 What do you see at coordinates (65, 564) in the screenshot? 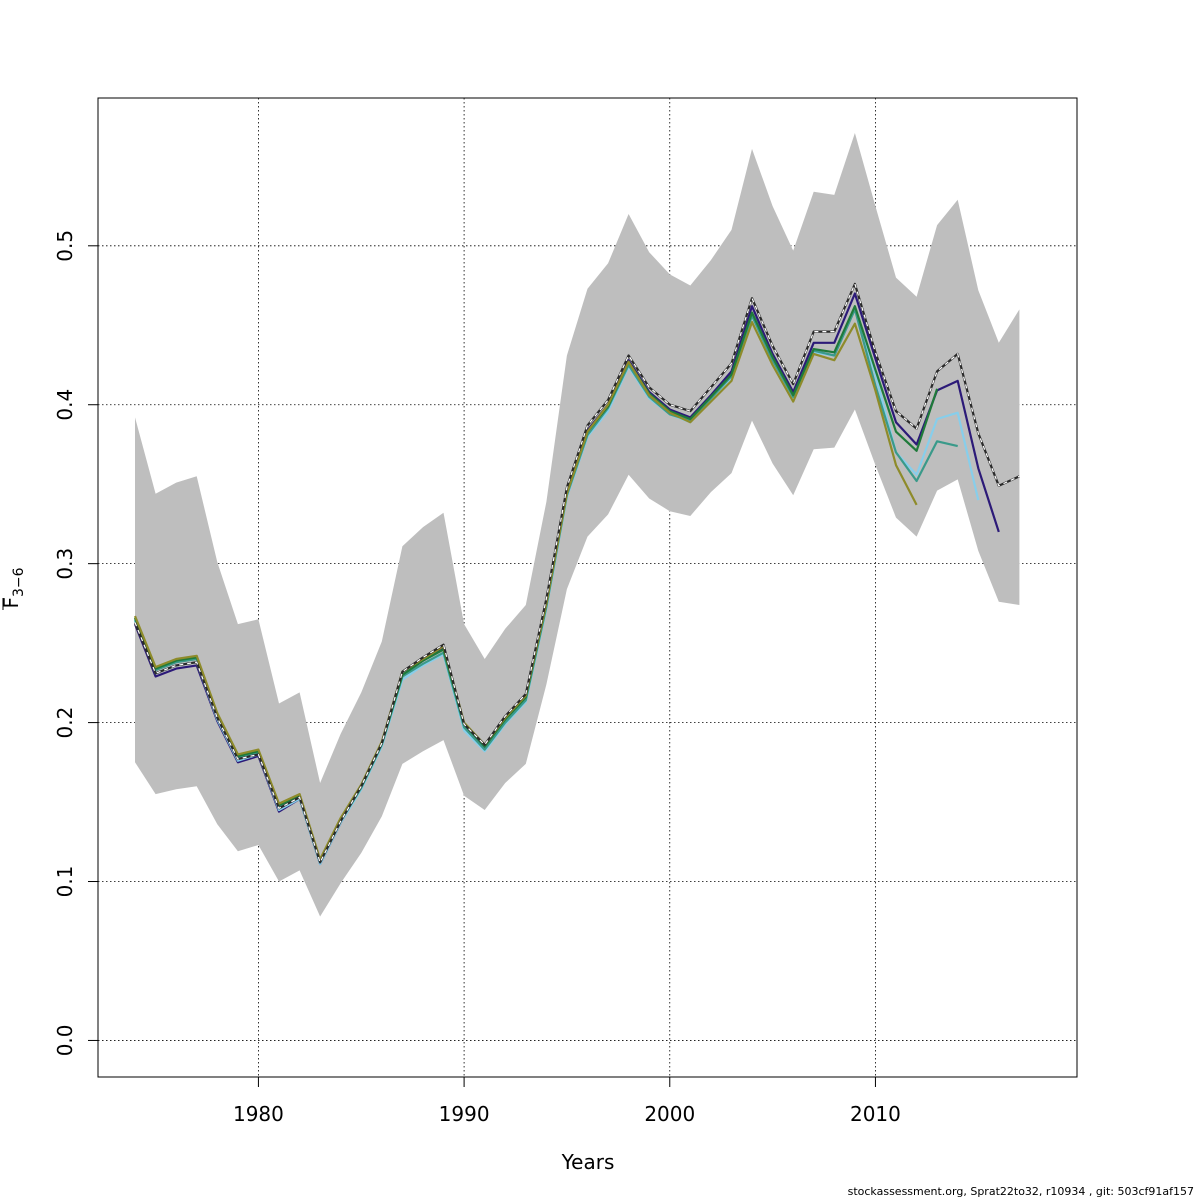
I see `y-tick-label-3: 0.3` at bounding box center [65, 564].